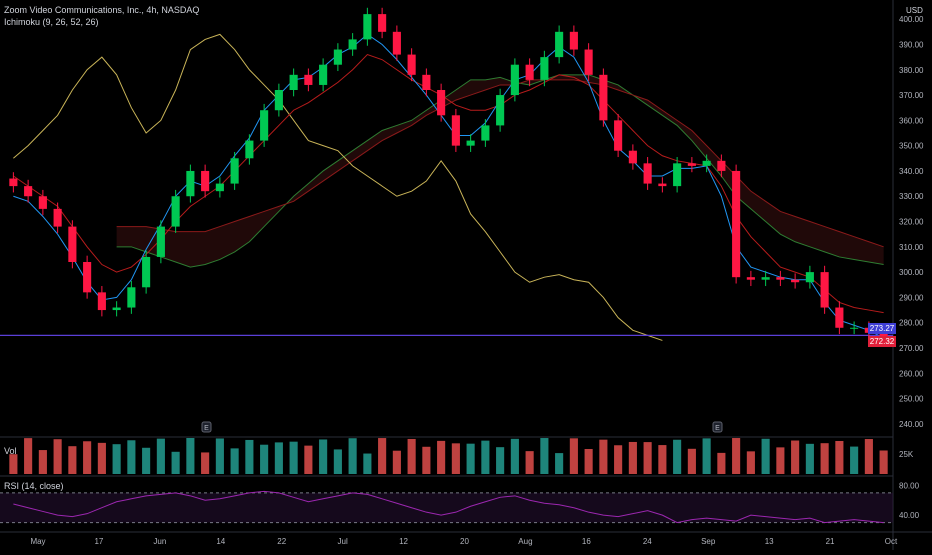 The image size is (932, 555). I want to click on x-tick-label: 24, so click(647, 541).